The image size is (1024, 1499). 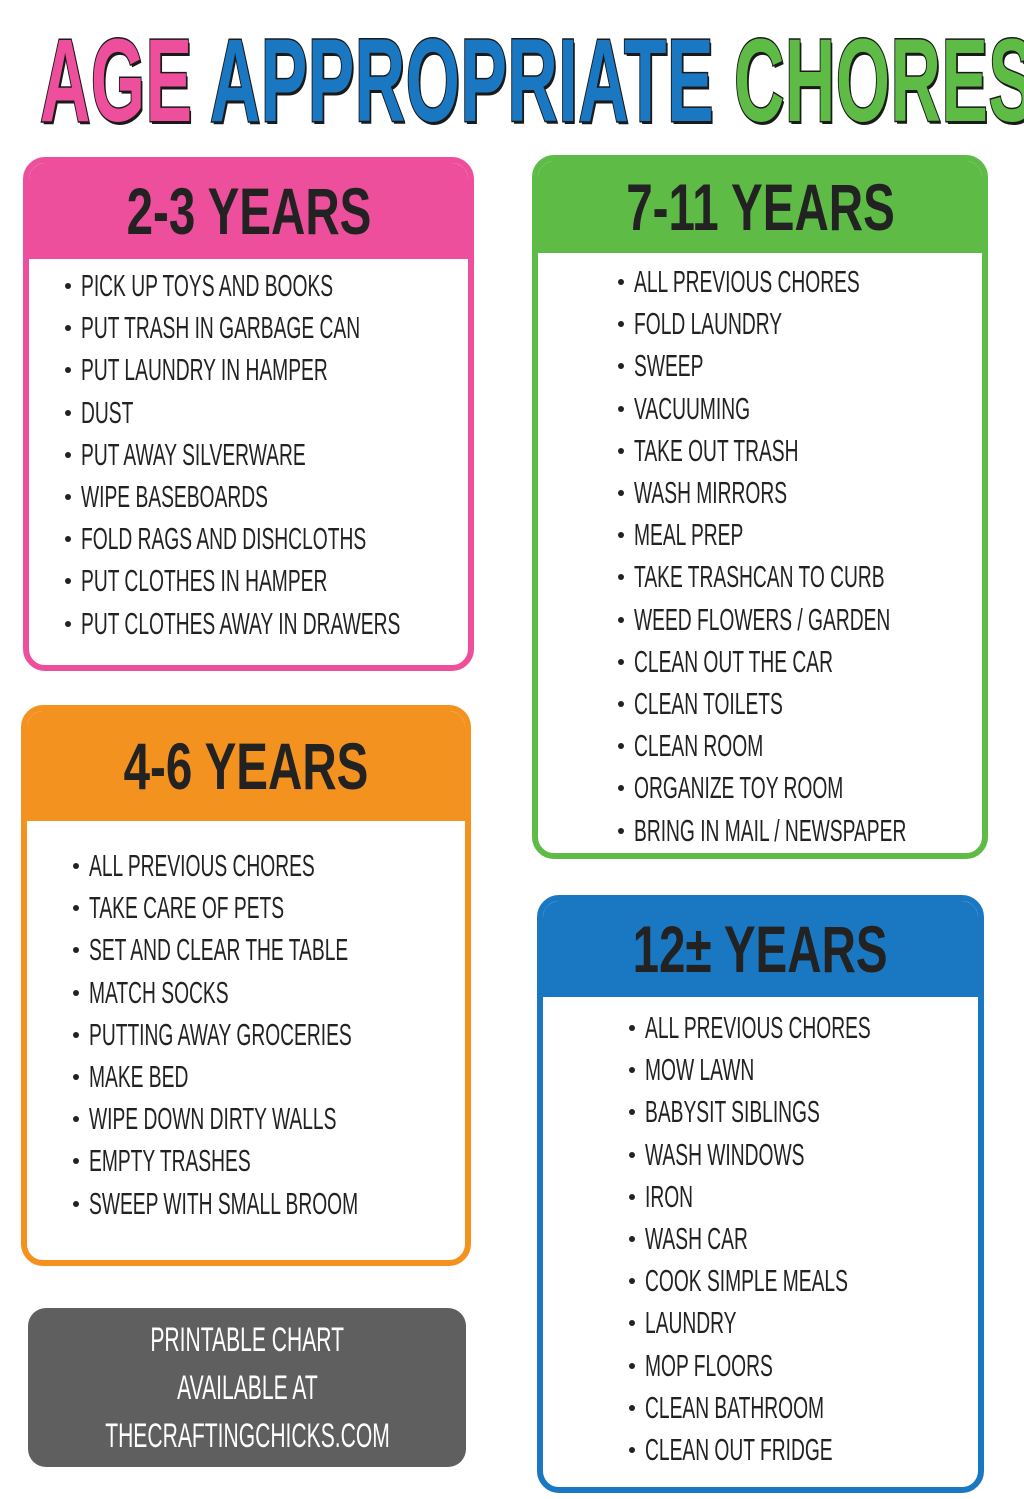 What do you see at coordinates (220, 1034) in the screenshot?
I see `chore-text: Putting away groceries` at bounding box center [220, 1034].